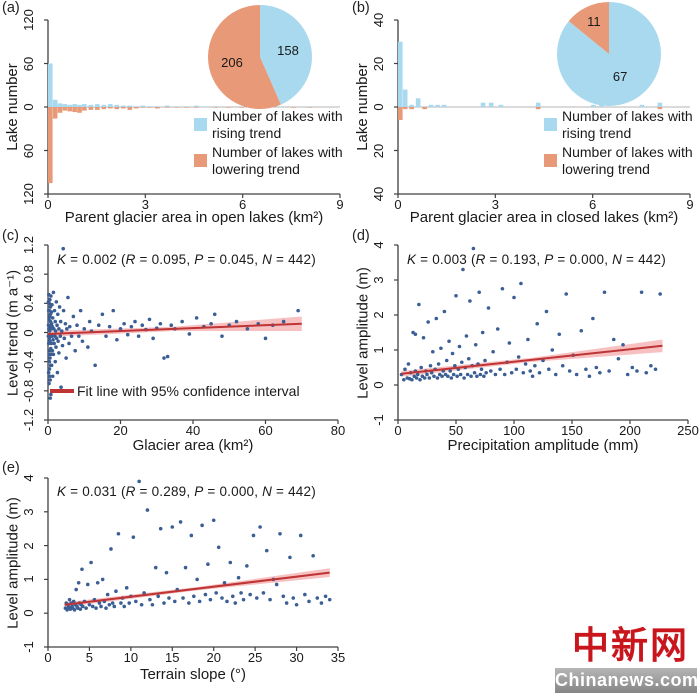 Image resolution: width=700 pixels, height=693 pixels. Describe the element at coordinates (338, 430) in the screenshot. I see `x-tick-label: 80` at that location.